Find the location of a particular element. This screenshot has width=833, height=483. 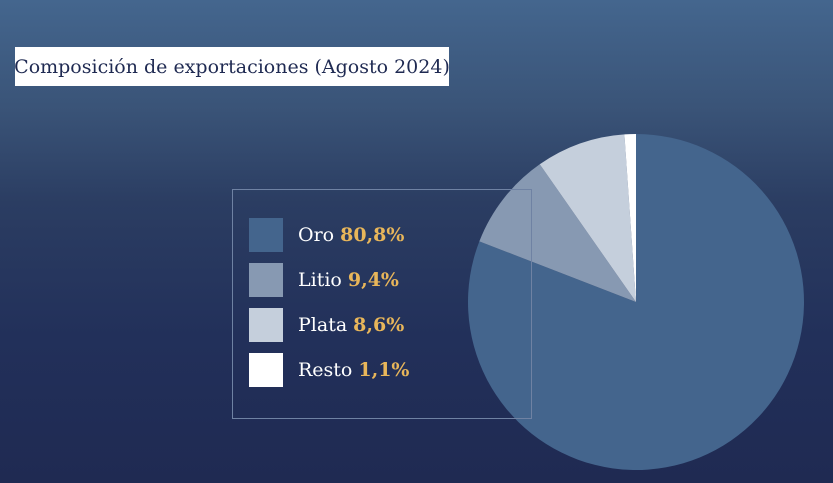

legend-item-resto: Resto 1,1% is located at coordinates (329, 370).